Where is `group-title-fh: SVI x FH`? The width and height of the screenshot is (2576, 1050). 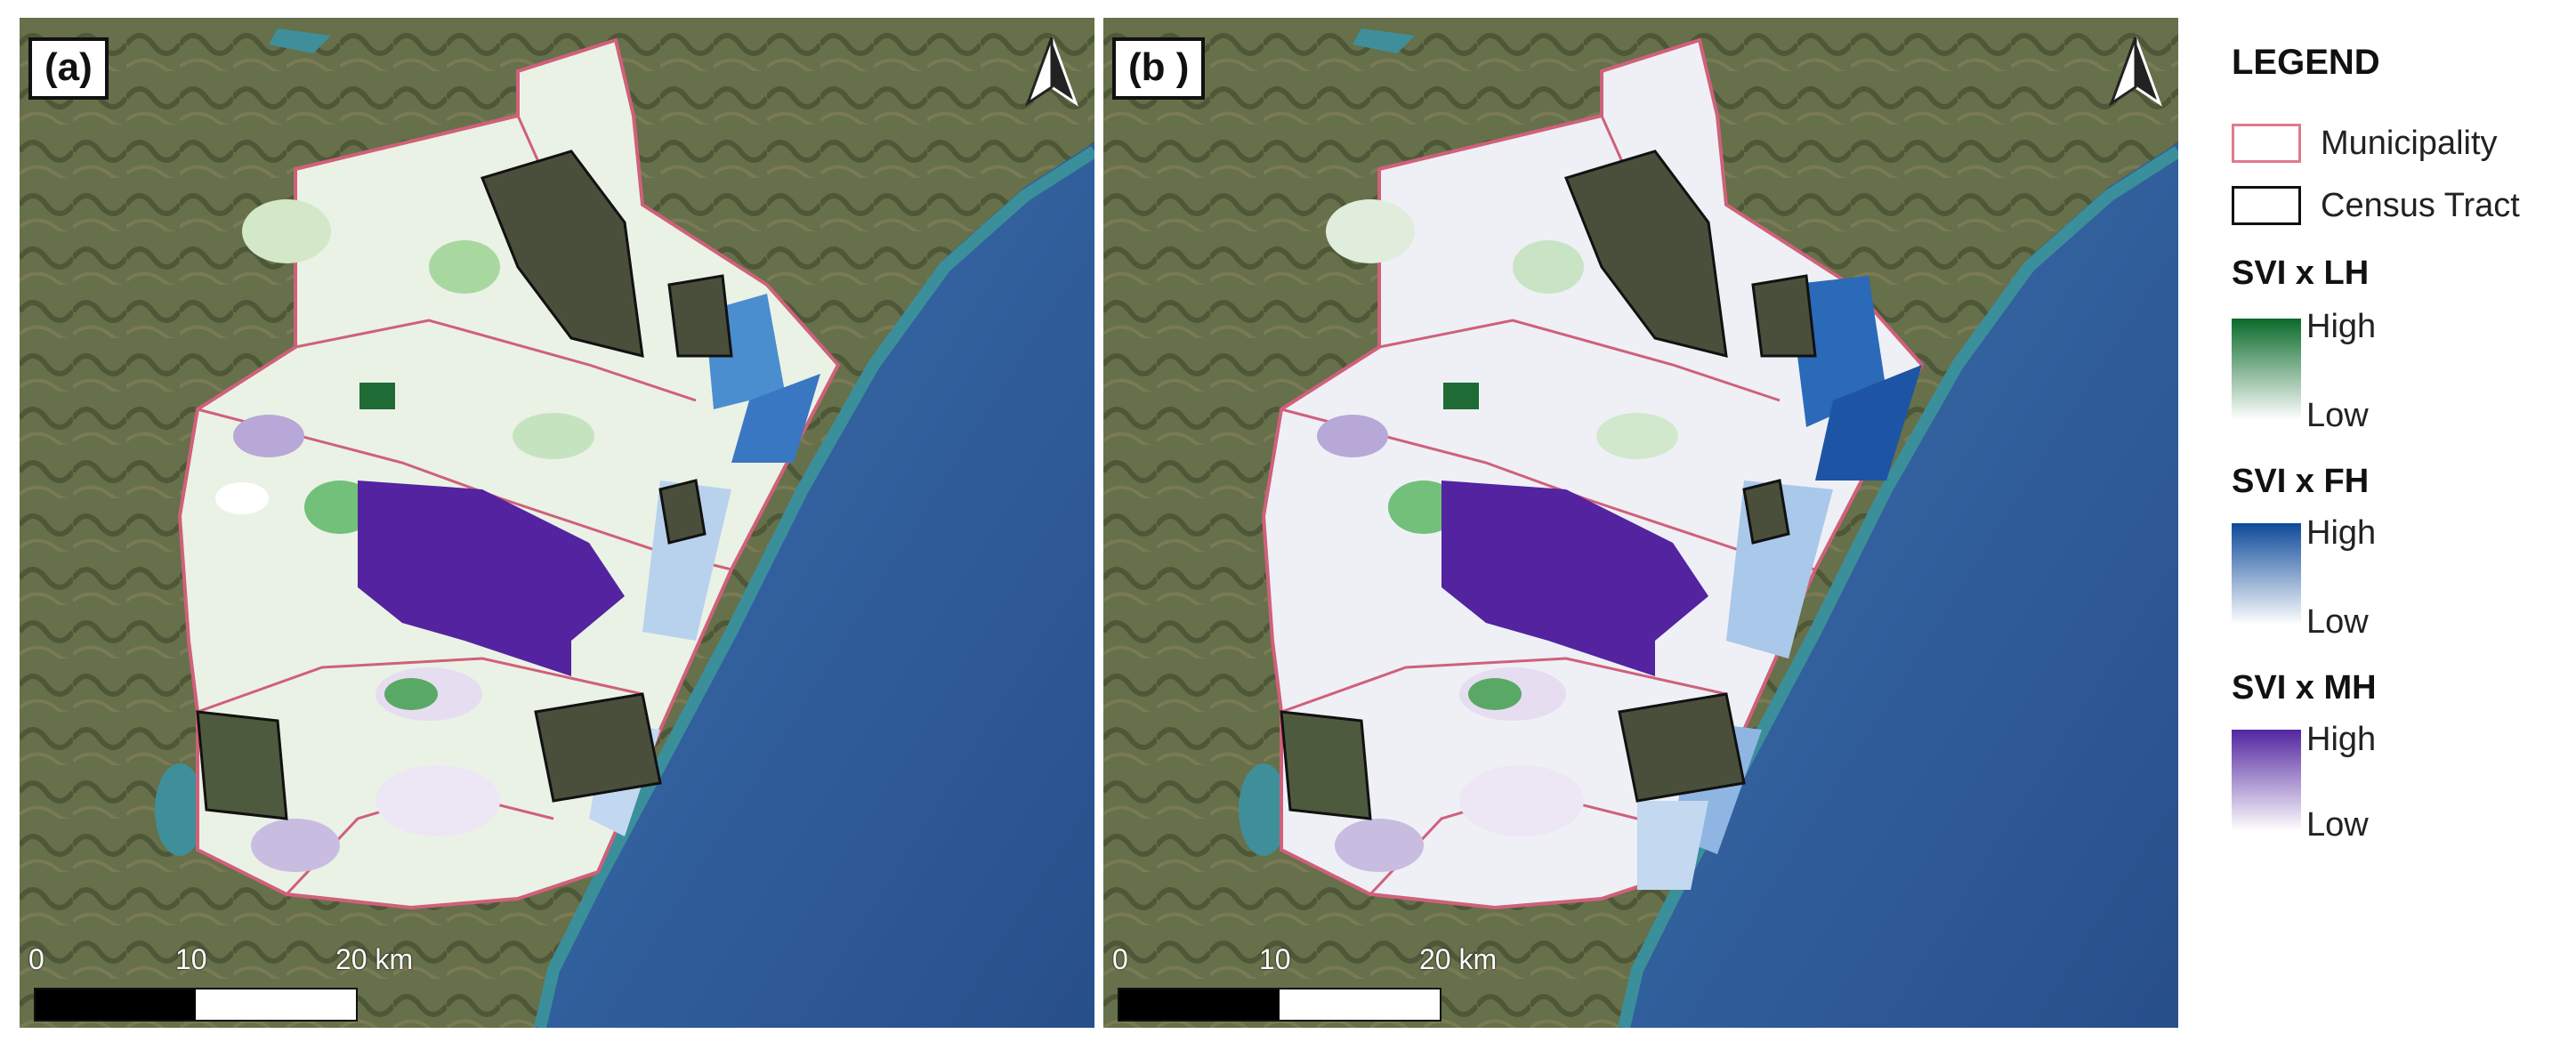 group-title-fh: SVI x FH is located at coordinates (2301, 481).